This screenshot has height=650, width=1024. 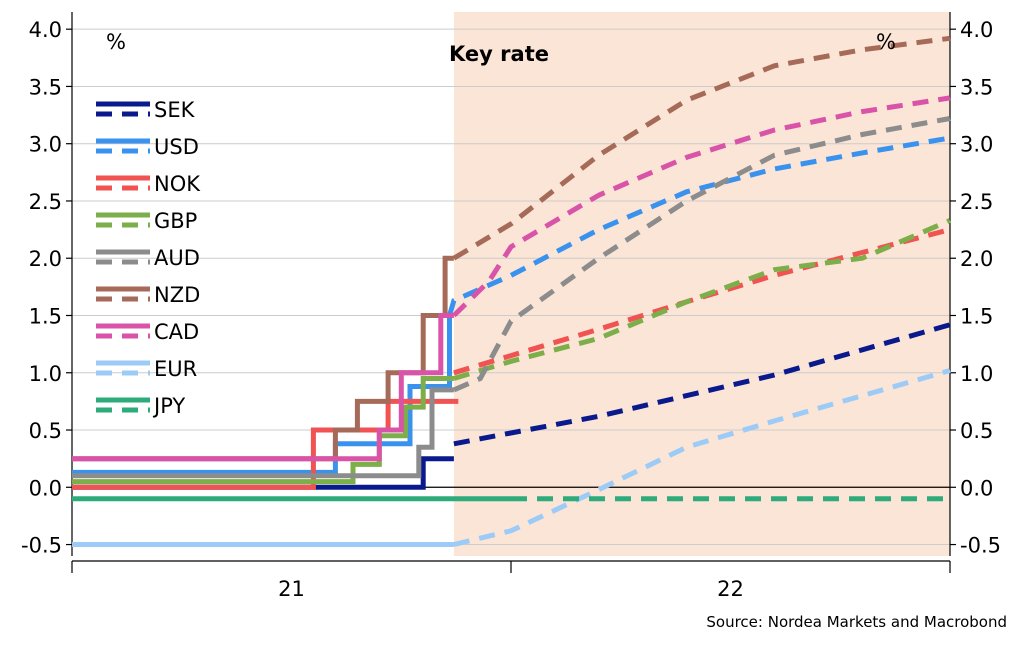 What do you see at coordinates (976, 431) in the screenshot?
I see `y-tick-label-right: 0.5` at bounding box center [976, 431].